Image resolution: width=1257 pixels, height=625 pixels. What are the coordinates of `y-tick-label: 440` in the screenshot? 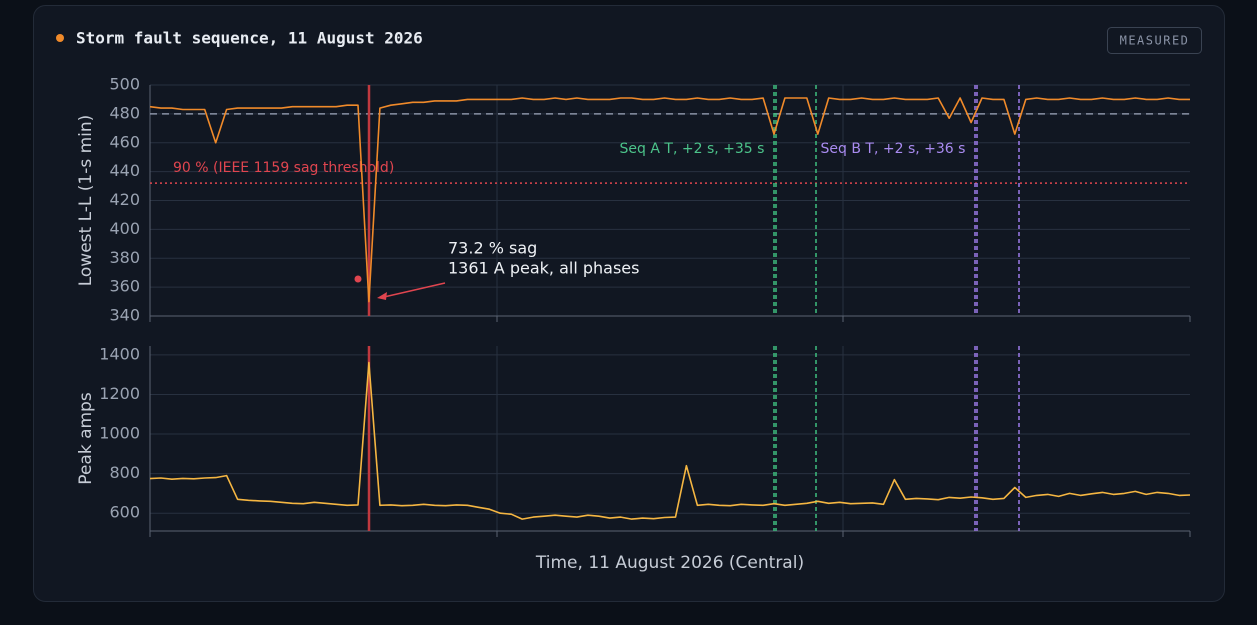 It's located at (124, 170).